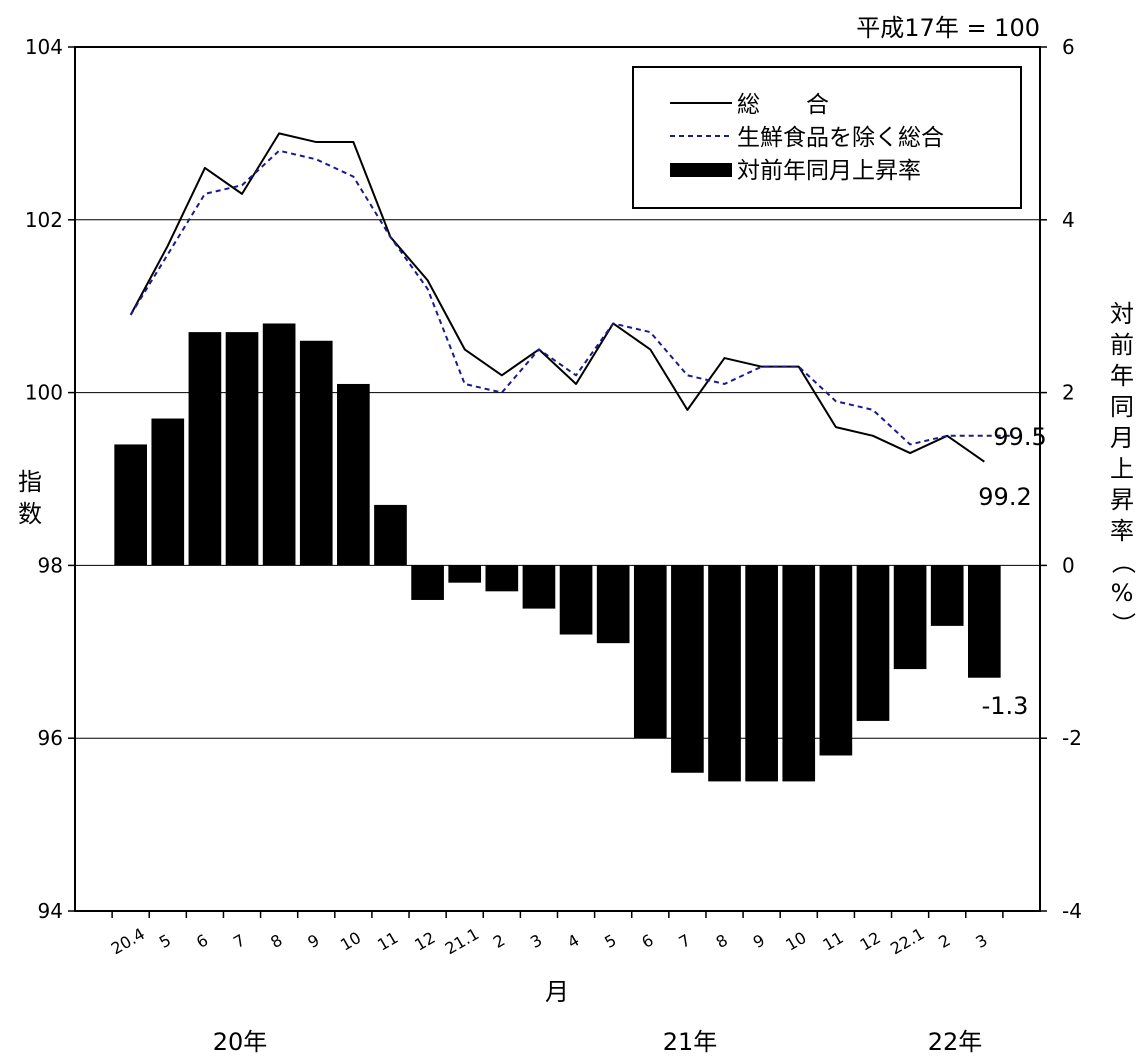 This screenshot has width=1143, height=1059. What do you see at coordinates (44, 393) in the screenshot?
I see `left-tick-label: 100` at bounding box center [44, 393].